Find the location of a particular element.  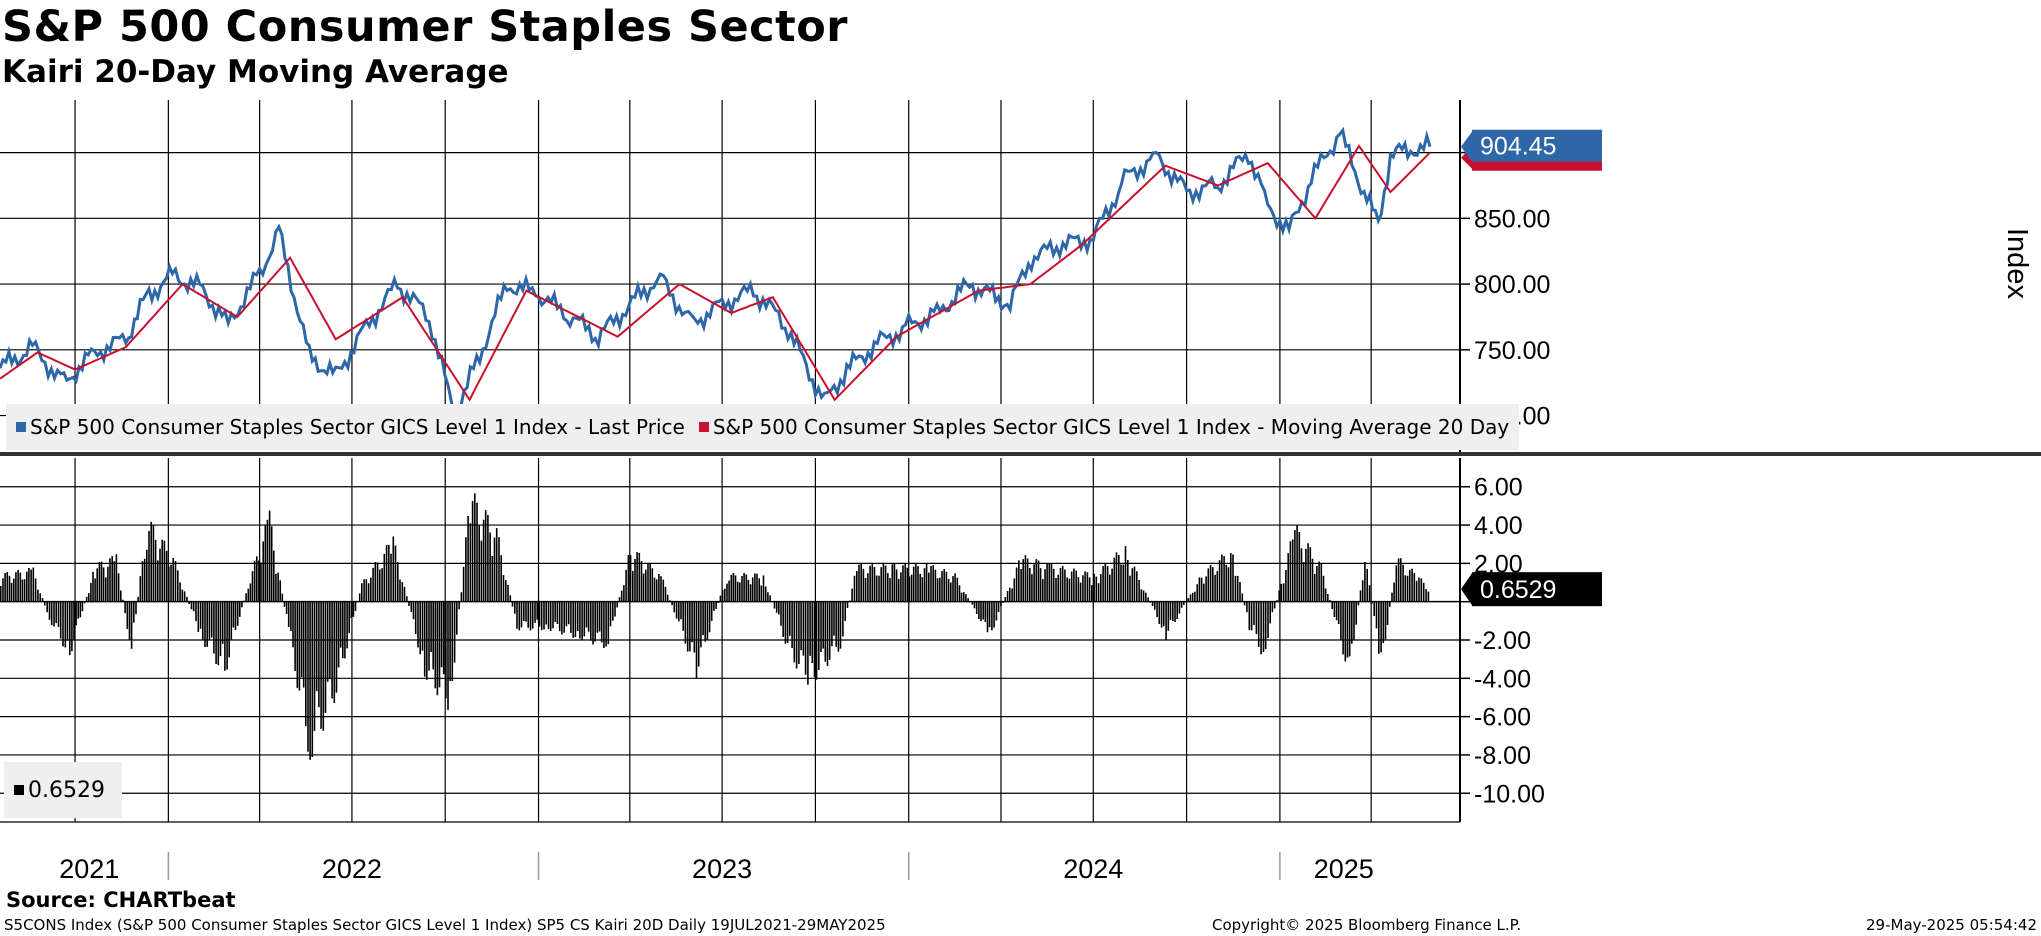

last-price-value: 904.45 is located at coordinates (1518, 147).